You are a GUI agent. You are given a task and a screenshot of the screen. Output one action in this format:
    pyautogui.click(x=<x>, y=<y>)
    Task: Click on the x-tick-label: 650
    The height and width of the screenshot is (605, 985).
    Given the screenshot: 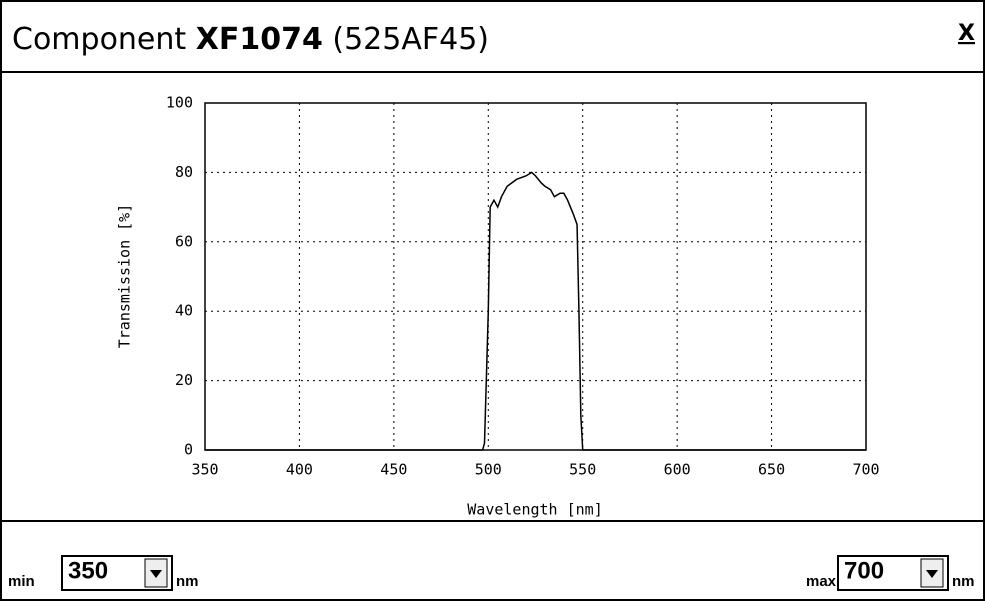 What is the action you would take?
    pyautogui.click(x=771, y=470)
    